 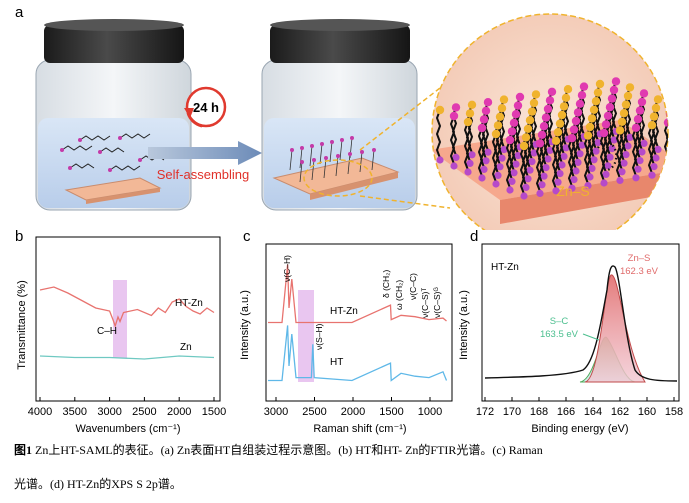 What do you see at coordinates (386, 284) in the screenshot?
I see `annotation-delta-ch2: δ (CH₂)` at bounding box center [386, 284].